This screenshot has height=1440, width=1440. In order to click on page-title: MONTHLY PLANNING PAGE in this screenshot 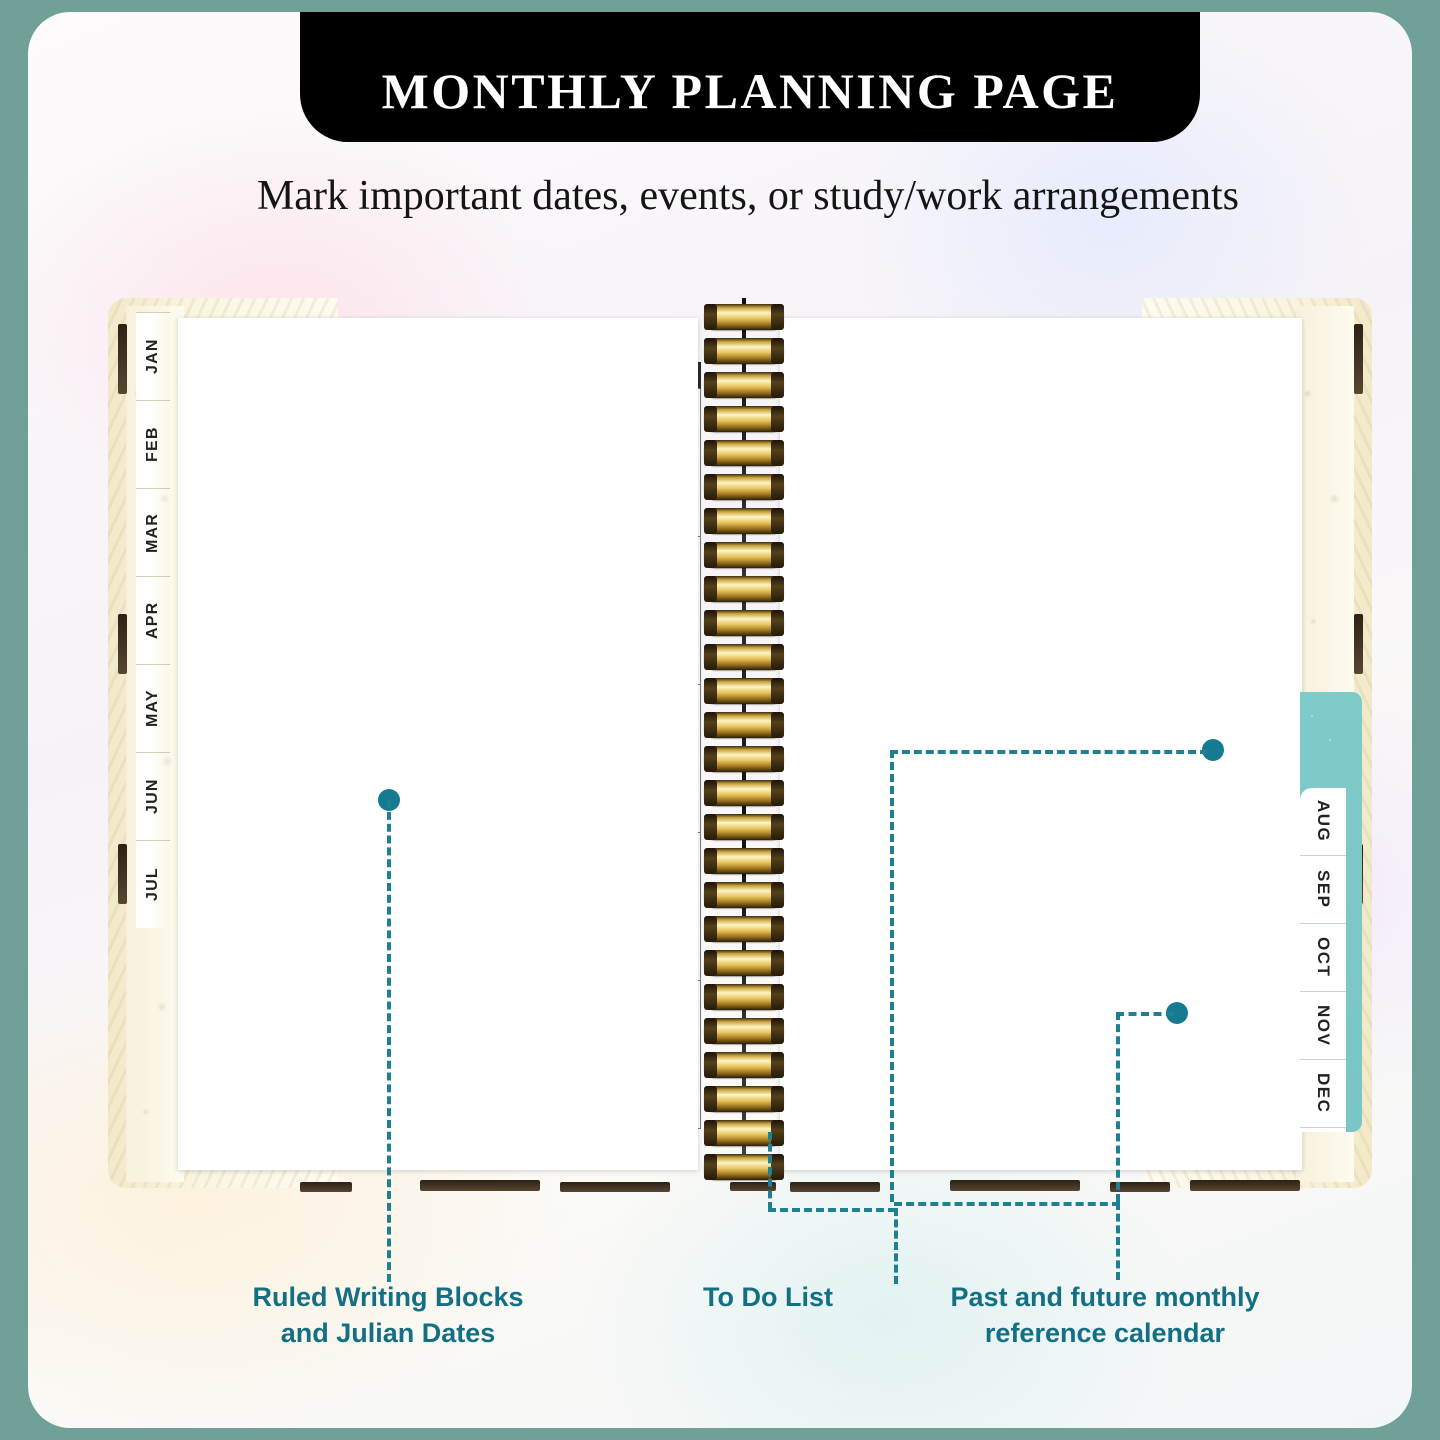, I will do `click(750, 91)`.